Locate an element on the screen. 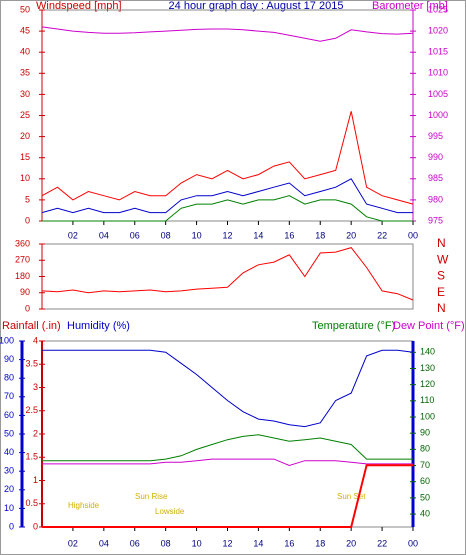 This screenshot has width=466, height=555. compass-label: S is located at coordinates (441, 276).